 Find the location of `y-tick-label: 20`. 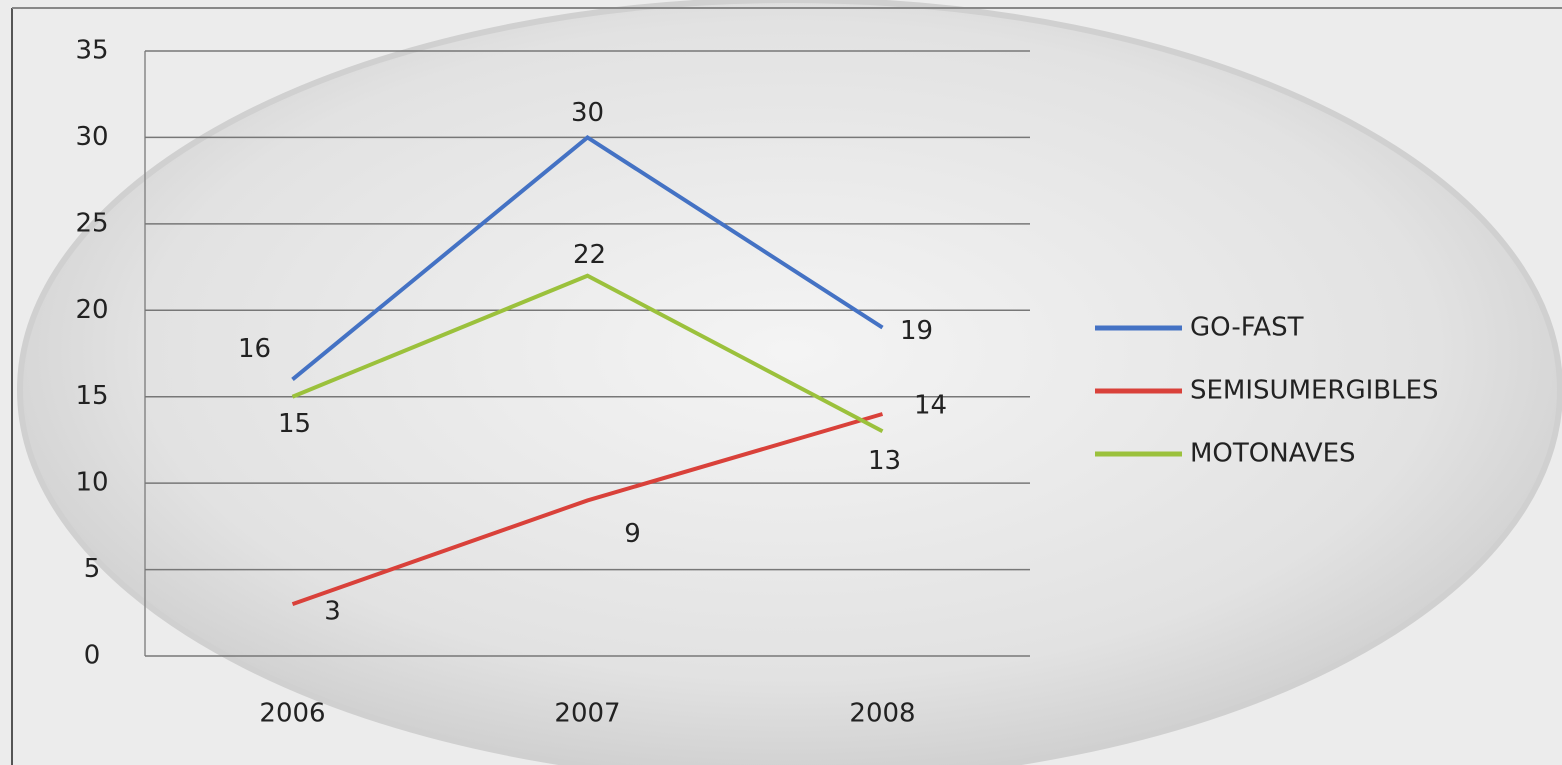

y-tick-label: 20 is located at coordinates (91, 310).